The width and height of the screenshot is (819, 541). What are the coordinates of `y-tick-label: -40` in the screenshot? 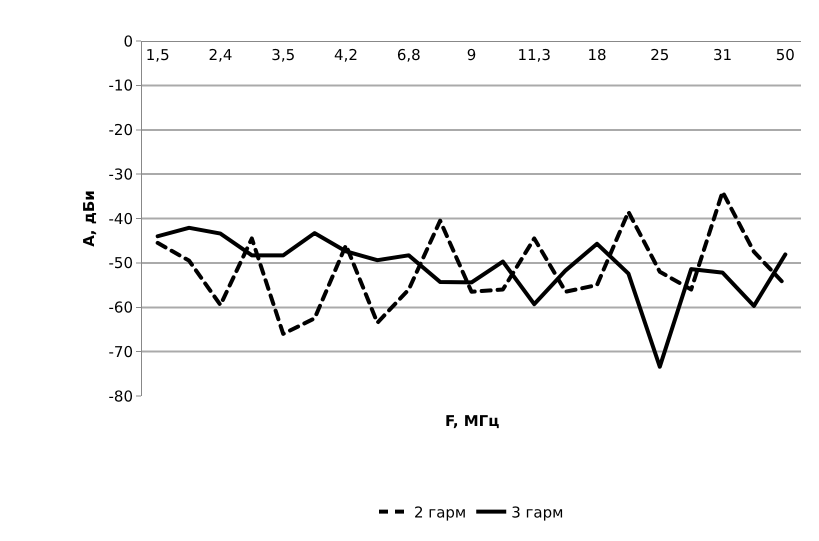 It's located at (120, 219).